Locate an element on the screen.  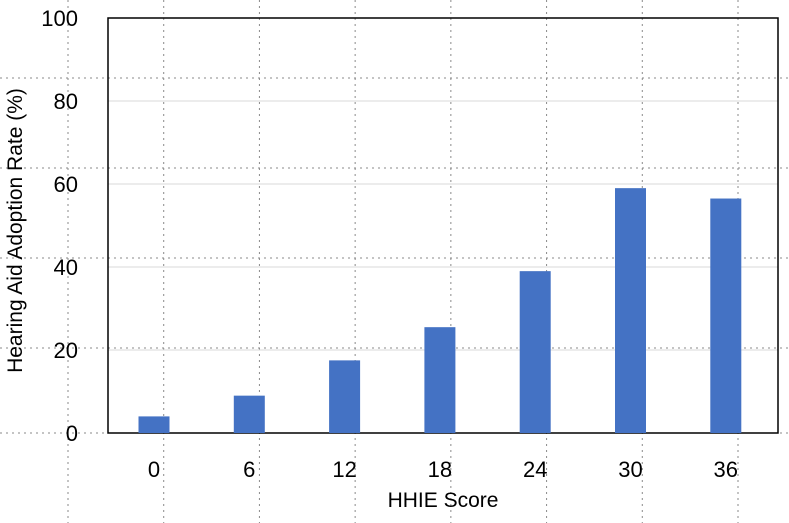
y-tick-label: 80 is located at coordinates (66, 101).